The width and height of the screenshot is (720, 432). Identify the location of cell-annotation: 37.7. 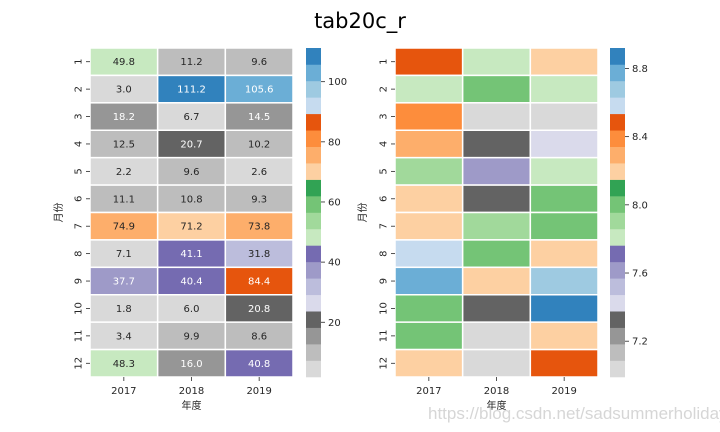
(124, 282).